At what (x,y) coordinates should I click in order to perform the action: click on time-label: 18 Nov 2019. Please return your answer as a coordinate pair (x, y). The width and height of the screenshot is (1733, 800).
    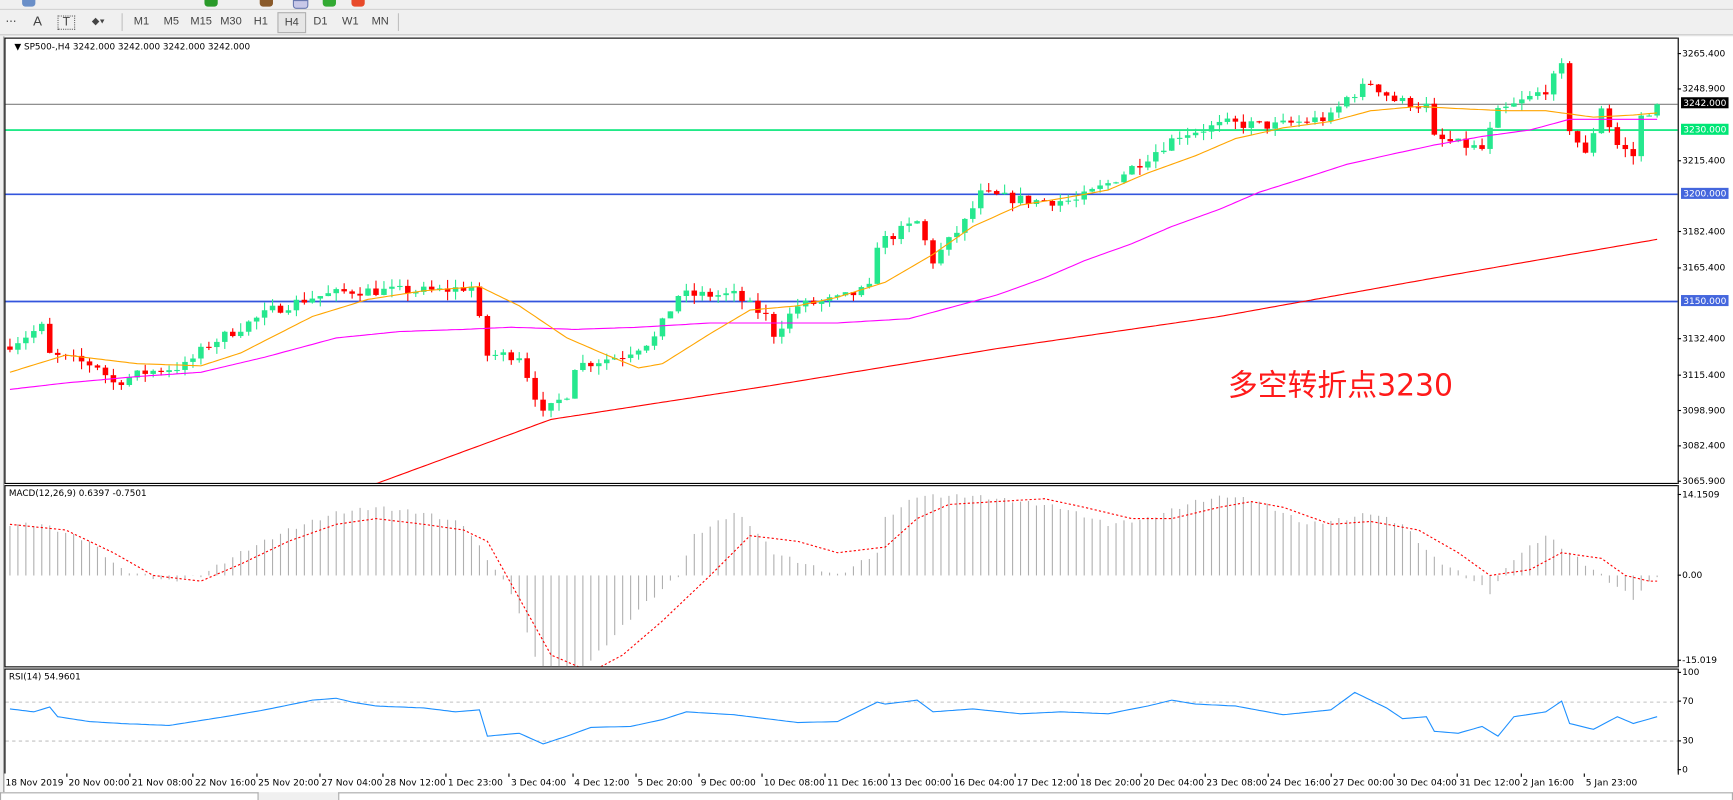
    Looking at the image, I should click on (34, 782).